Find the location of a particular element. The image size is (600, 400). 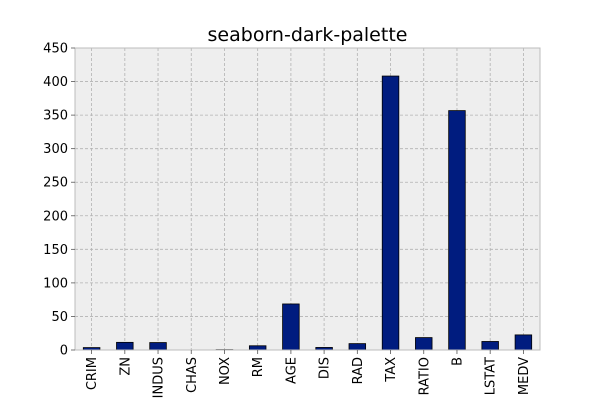

x-tick-label: CRIM is located at coordinates (92, 373).